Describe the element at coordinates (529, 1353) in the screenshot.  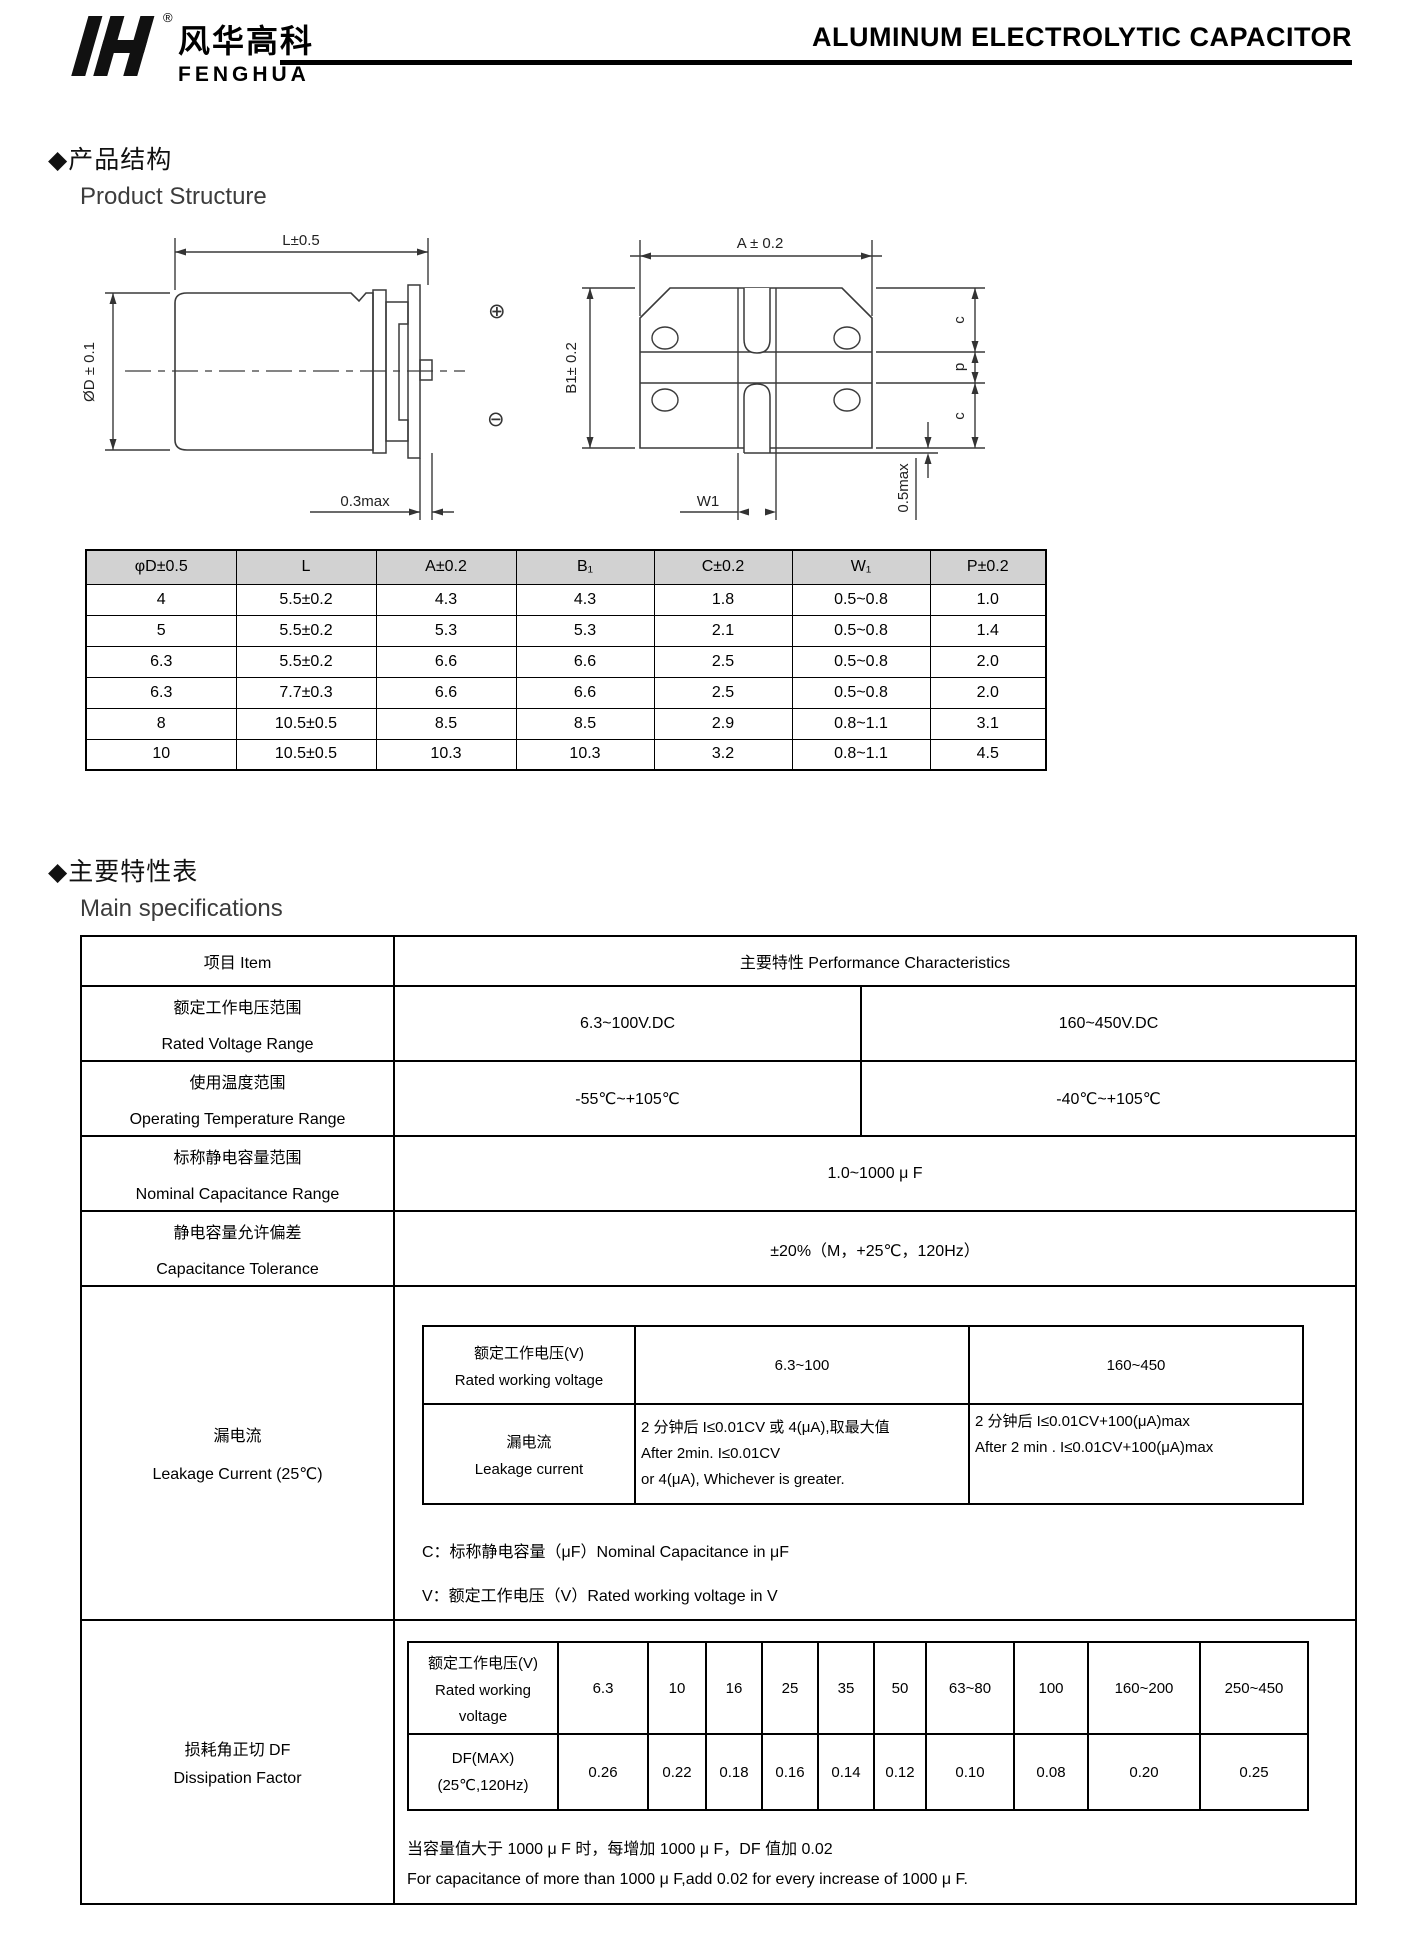
I see `leakage-voltage-header-cn: 额定工作电压(V)` at that location.